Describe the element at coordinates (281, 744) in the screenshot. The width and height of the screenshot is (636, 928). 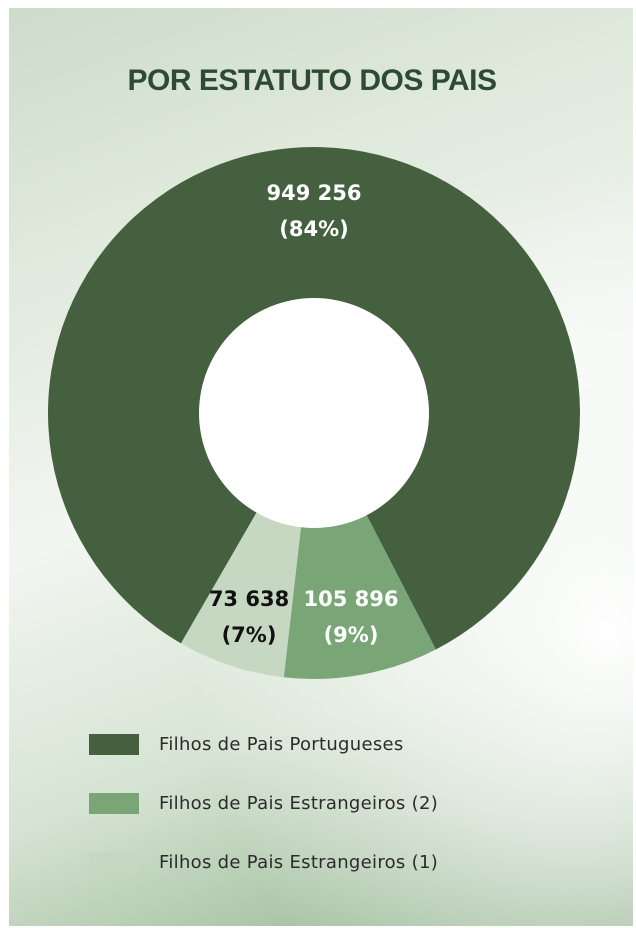
I see `legend-label-pais-portugueses: Filhos de Pais Portugueses` at that location.